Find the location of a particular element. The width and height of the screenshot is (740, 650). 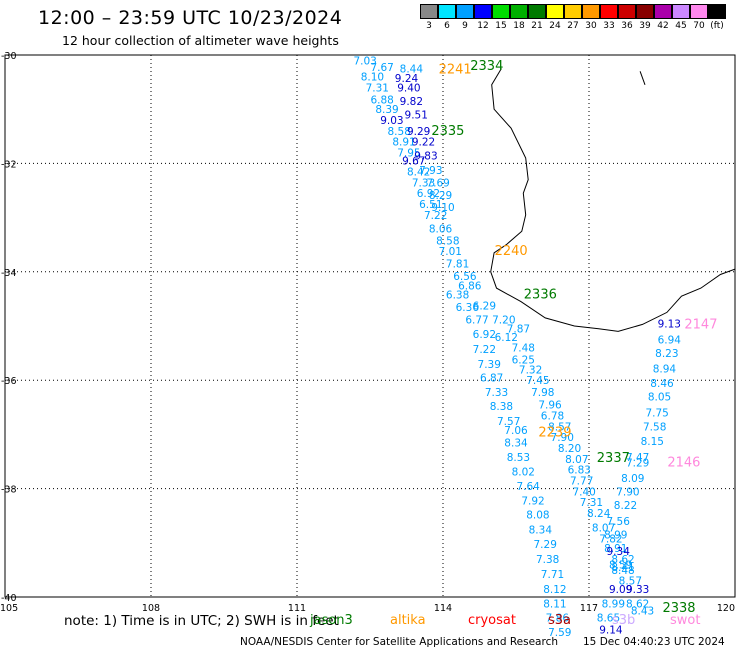

wave-height-value: 7.75 is located at coordinates (656, 414).